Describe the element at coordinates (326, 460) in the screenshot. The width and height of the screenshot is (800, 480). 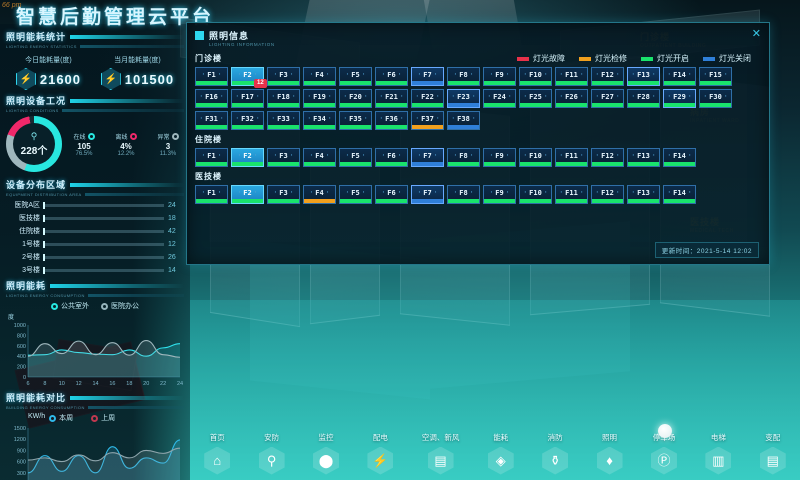
I see `monitor-icon: ⬤` at that location.